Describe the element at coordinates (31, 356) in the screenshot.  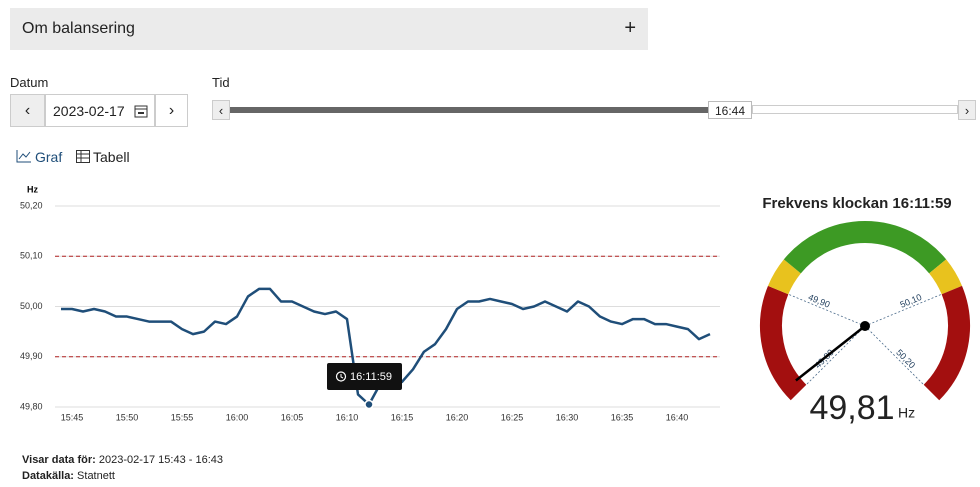
I see `y-tick-label: 49,90` at that location.